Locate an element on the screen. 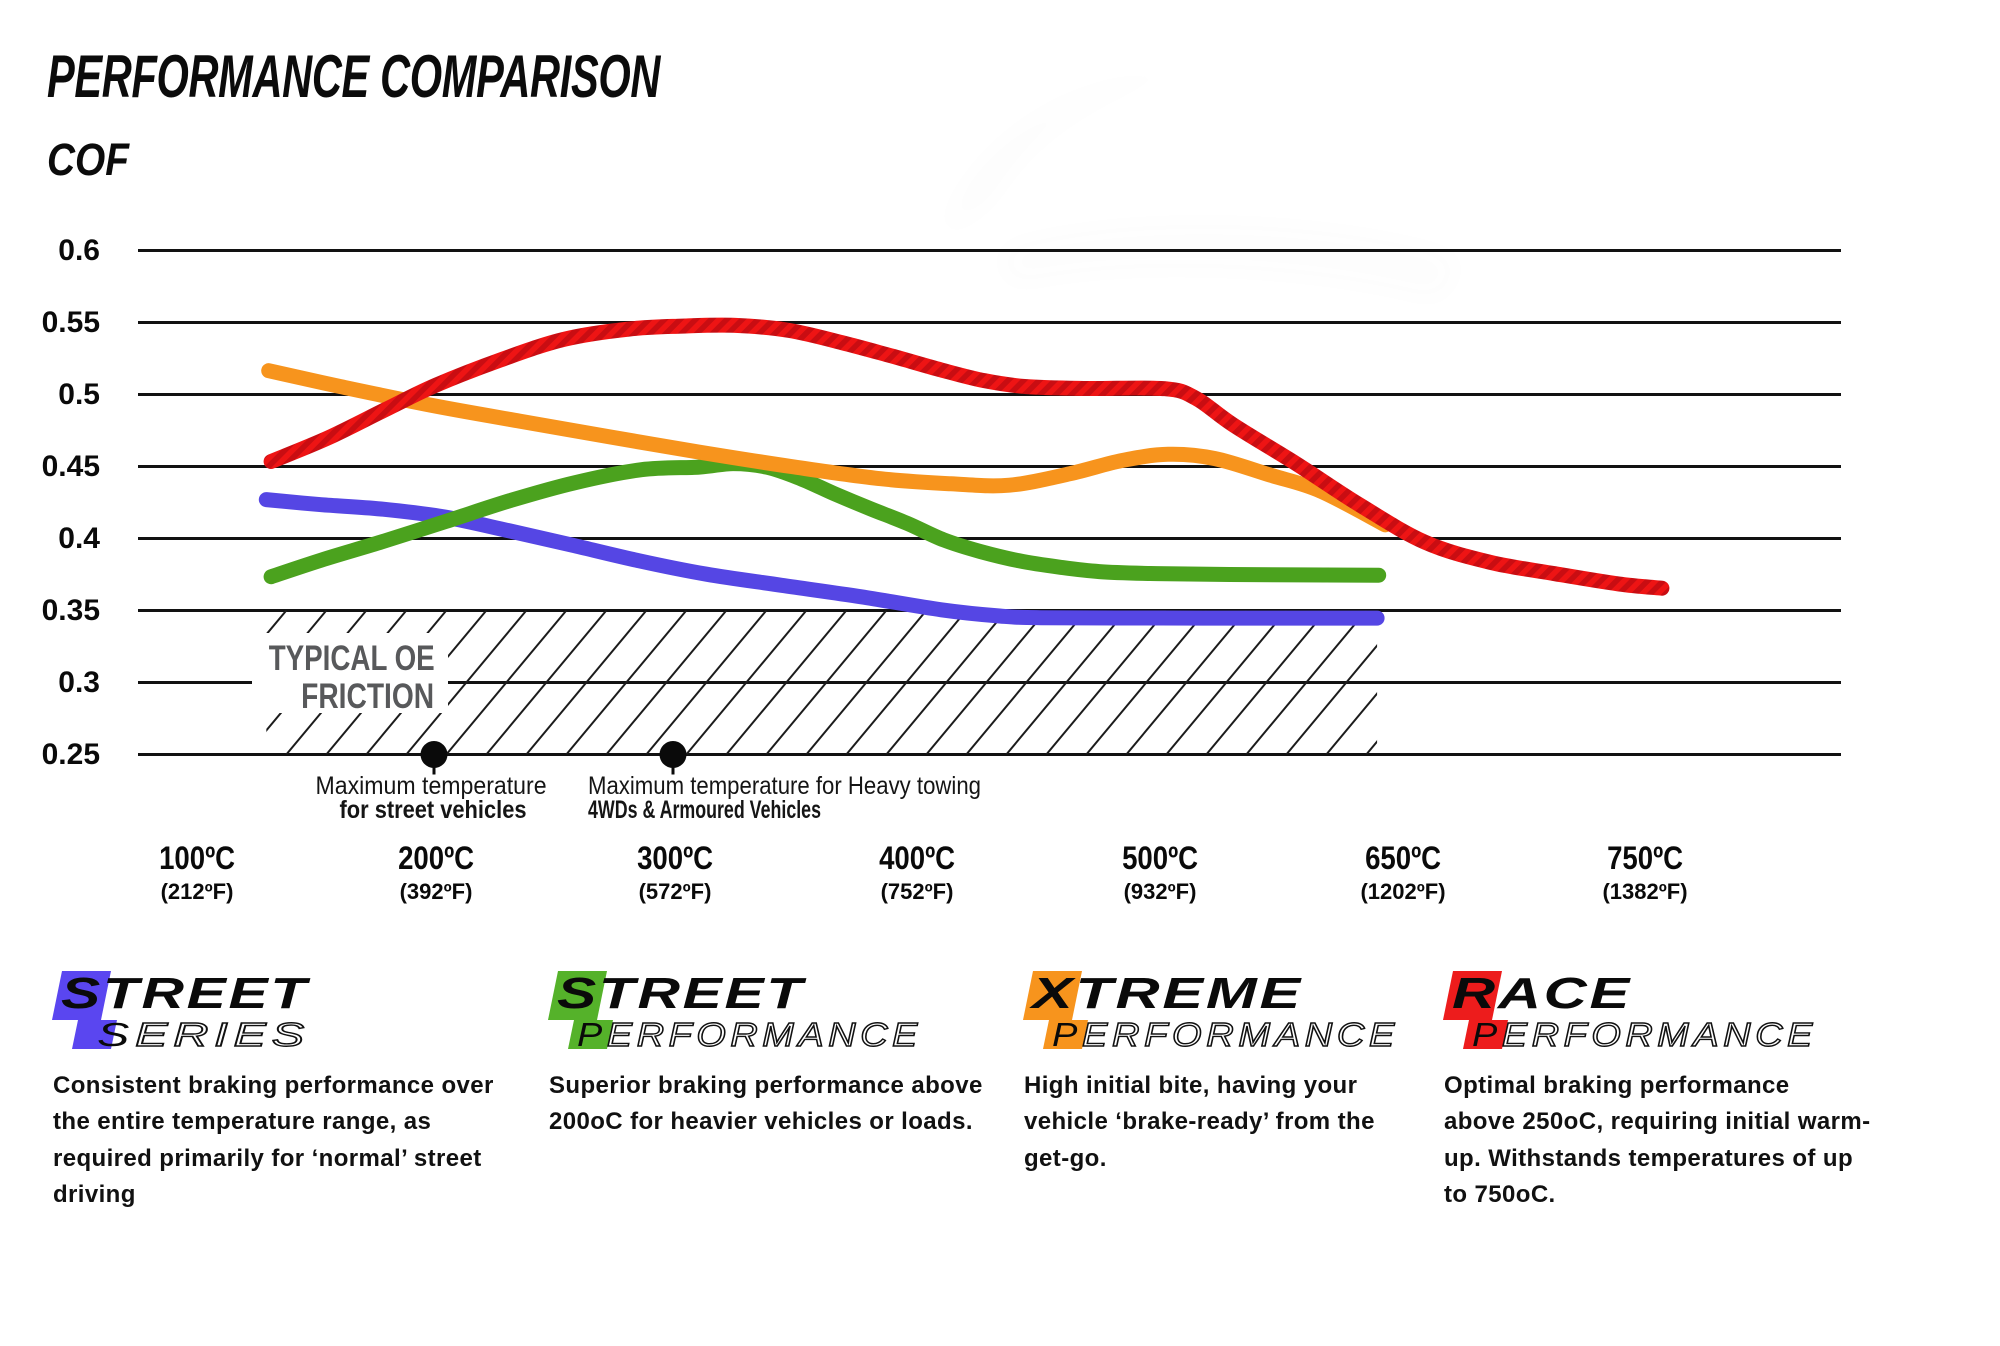 This screenshot has width=2000, height=1346. x-tick-fahrenheit-7: (1382ºF) is located at coordinates (1645, 891).